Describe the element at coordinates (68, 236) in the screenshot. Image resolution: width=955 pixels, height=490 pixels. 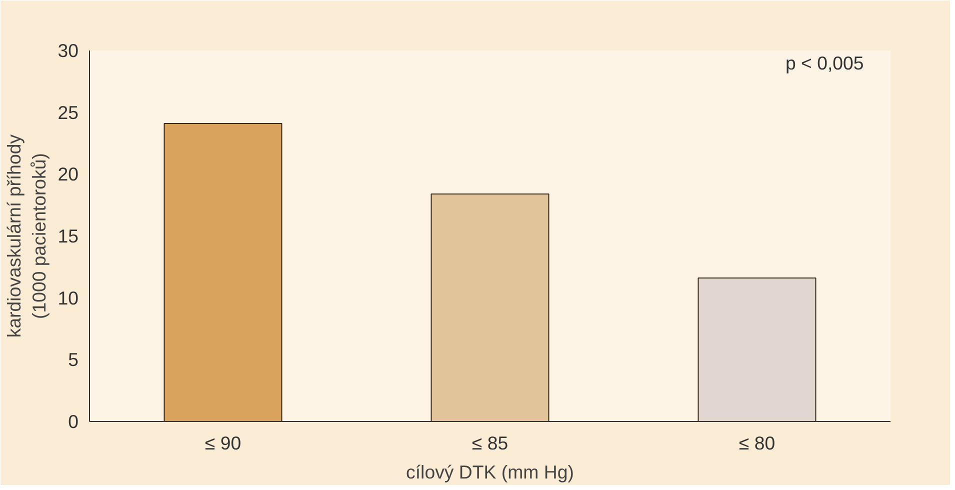
I see `y-tick-label: 15` at that location.